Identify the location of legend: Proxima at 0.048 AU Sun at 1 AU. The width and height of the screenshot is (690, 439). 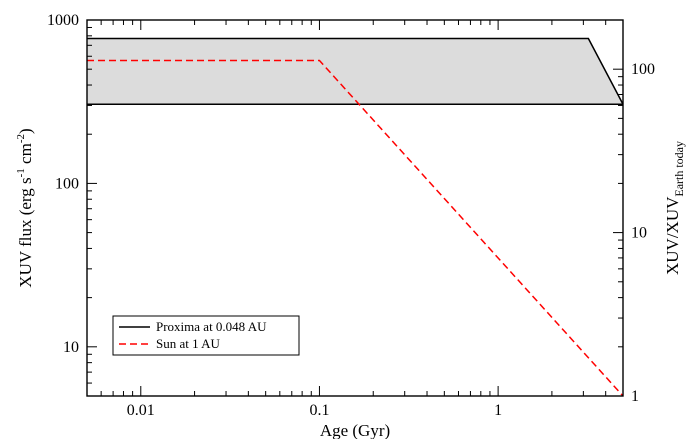
(206, 335).